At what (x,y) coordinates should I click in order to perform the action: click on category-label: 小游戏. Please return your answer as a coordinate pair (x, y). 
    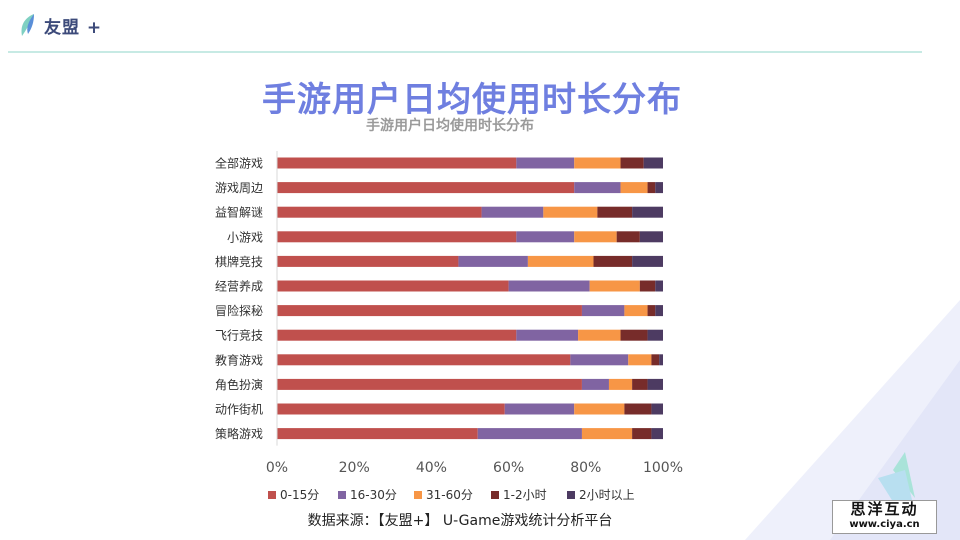
    Looking at the image, I should click on (245, 237).